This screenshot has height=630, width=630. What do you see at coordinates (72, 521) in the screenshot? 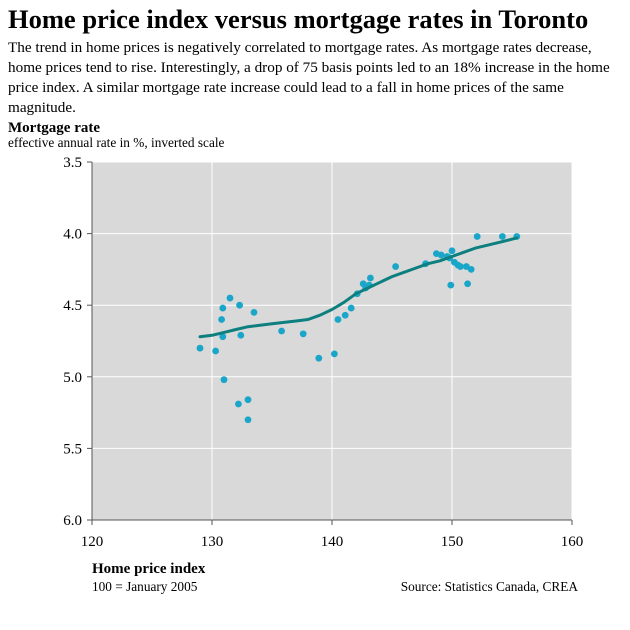
I see `y-tick-label: 6.0` at bounding box center [72, 521].